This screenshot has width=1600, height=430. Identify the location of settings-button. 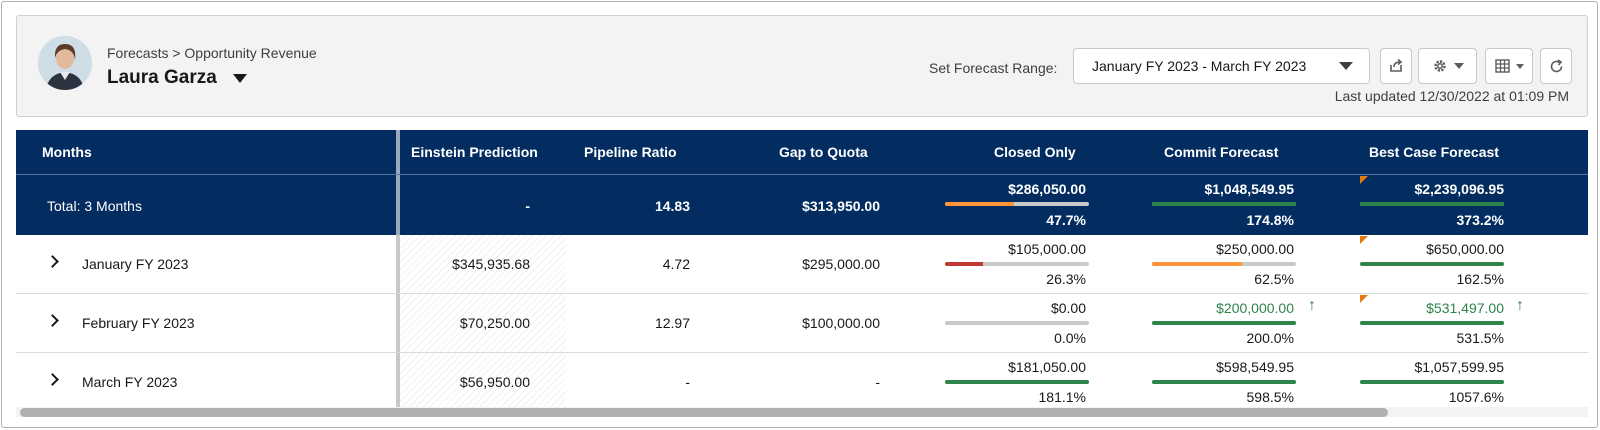
(1447, 66).